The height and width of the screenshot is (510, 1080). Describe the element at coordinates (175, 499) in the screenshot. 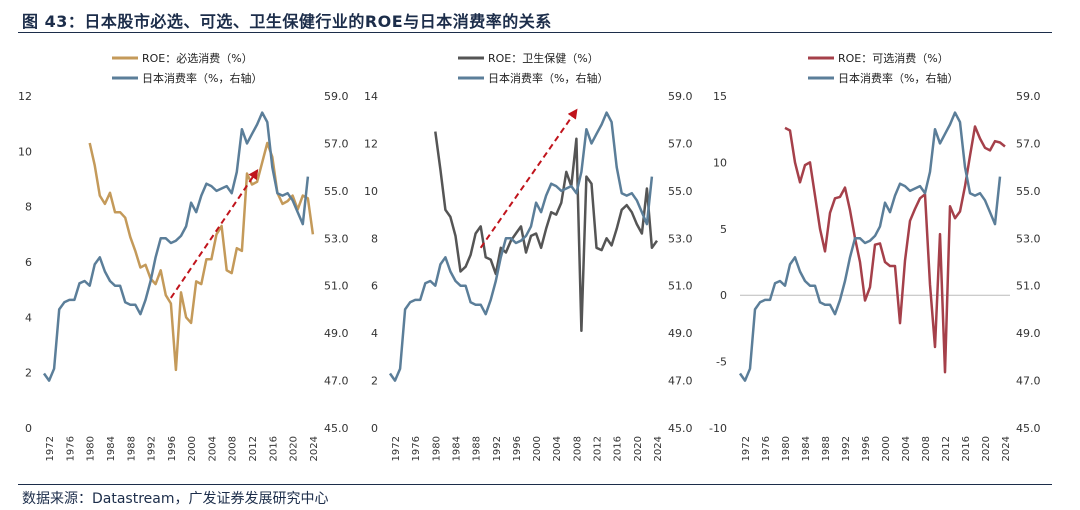

I see `source-note: 数据来源：Datastream，广发证券发展研究中心` at that location.